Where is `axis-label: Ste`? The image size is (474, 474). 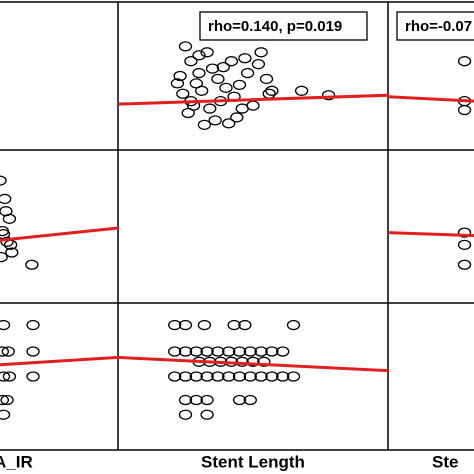
axis-label: Ste is located at coordinates (445, 461).